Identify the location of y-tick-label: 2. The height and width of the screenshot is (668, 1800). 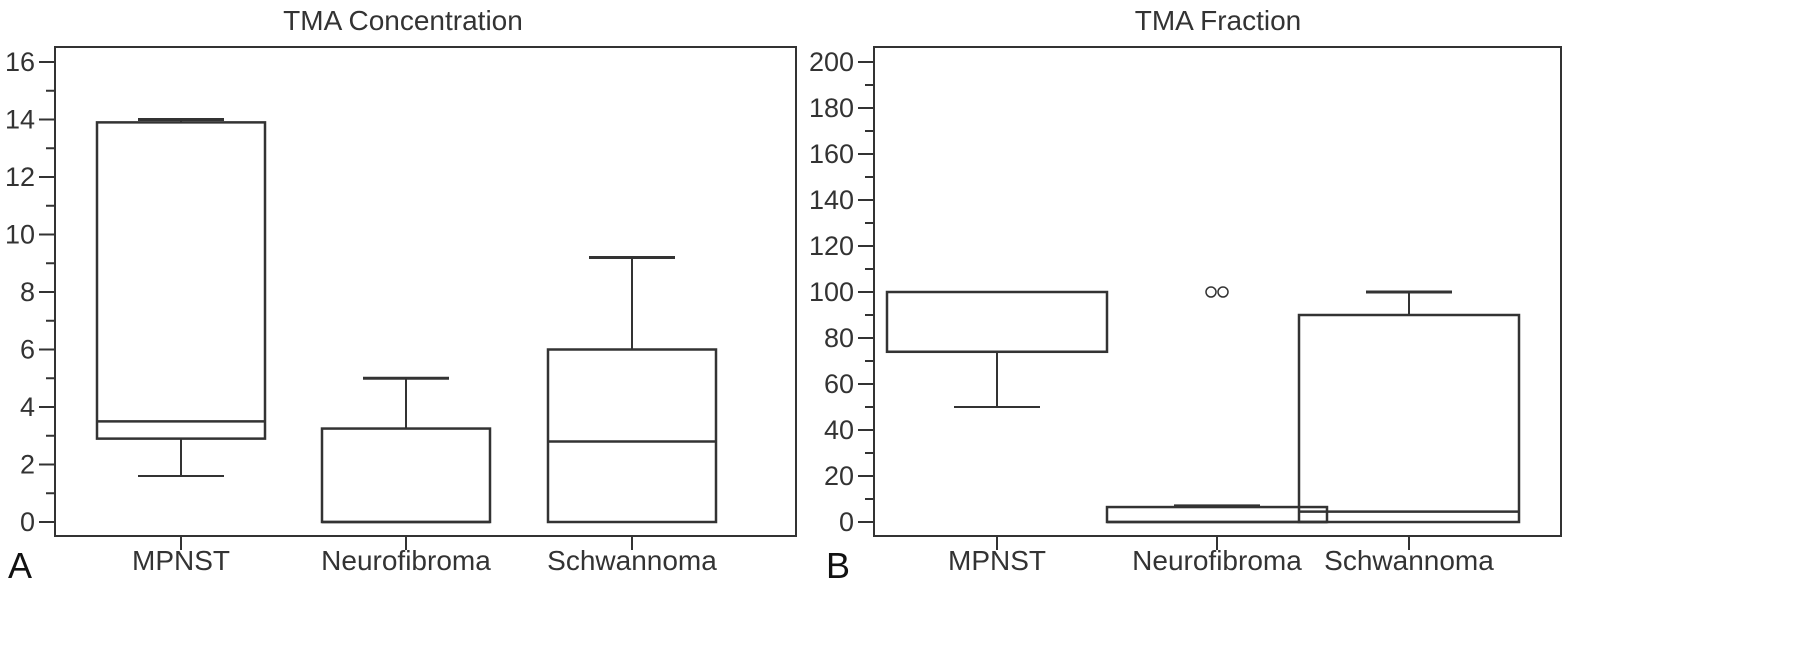
(27, 465).